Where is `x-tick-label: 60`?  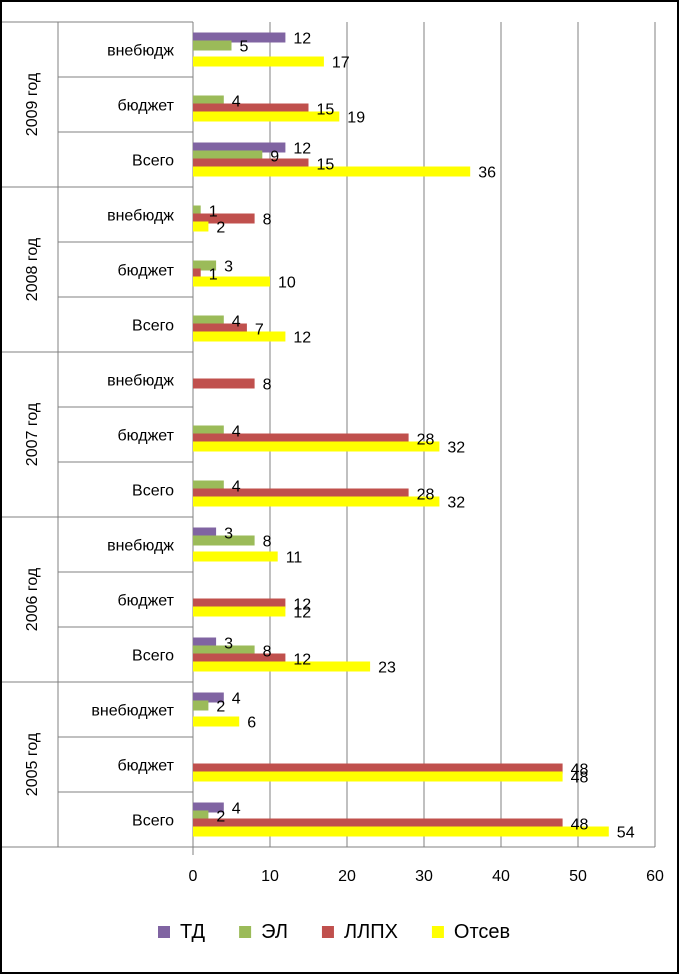 x-tick-label: 60 is located at coordinates (655, 876).